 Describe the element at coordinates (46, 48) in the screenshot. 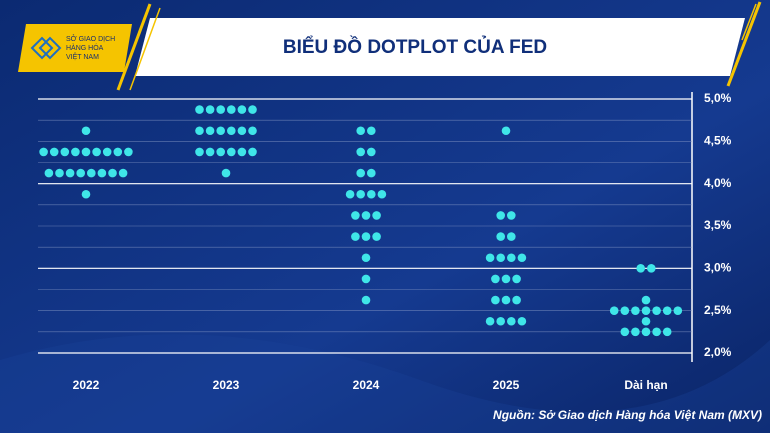

I see `logo-icon` at that location.